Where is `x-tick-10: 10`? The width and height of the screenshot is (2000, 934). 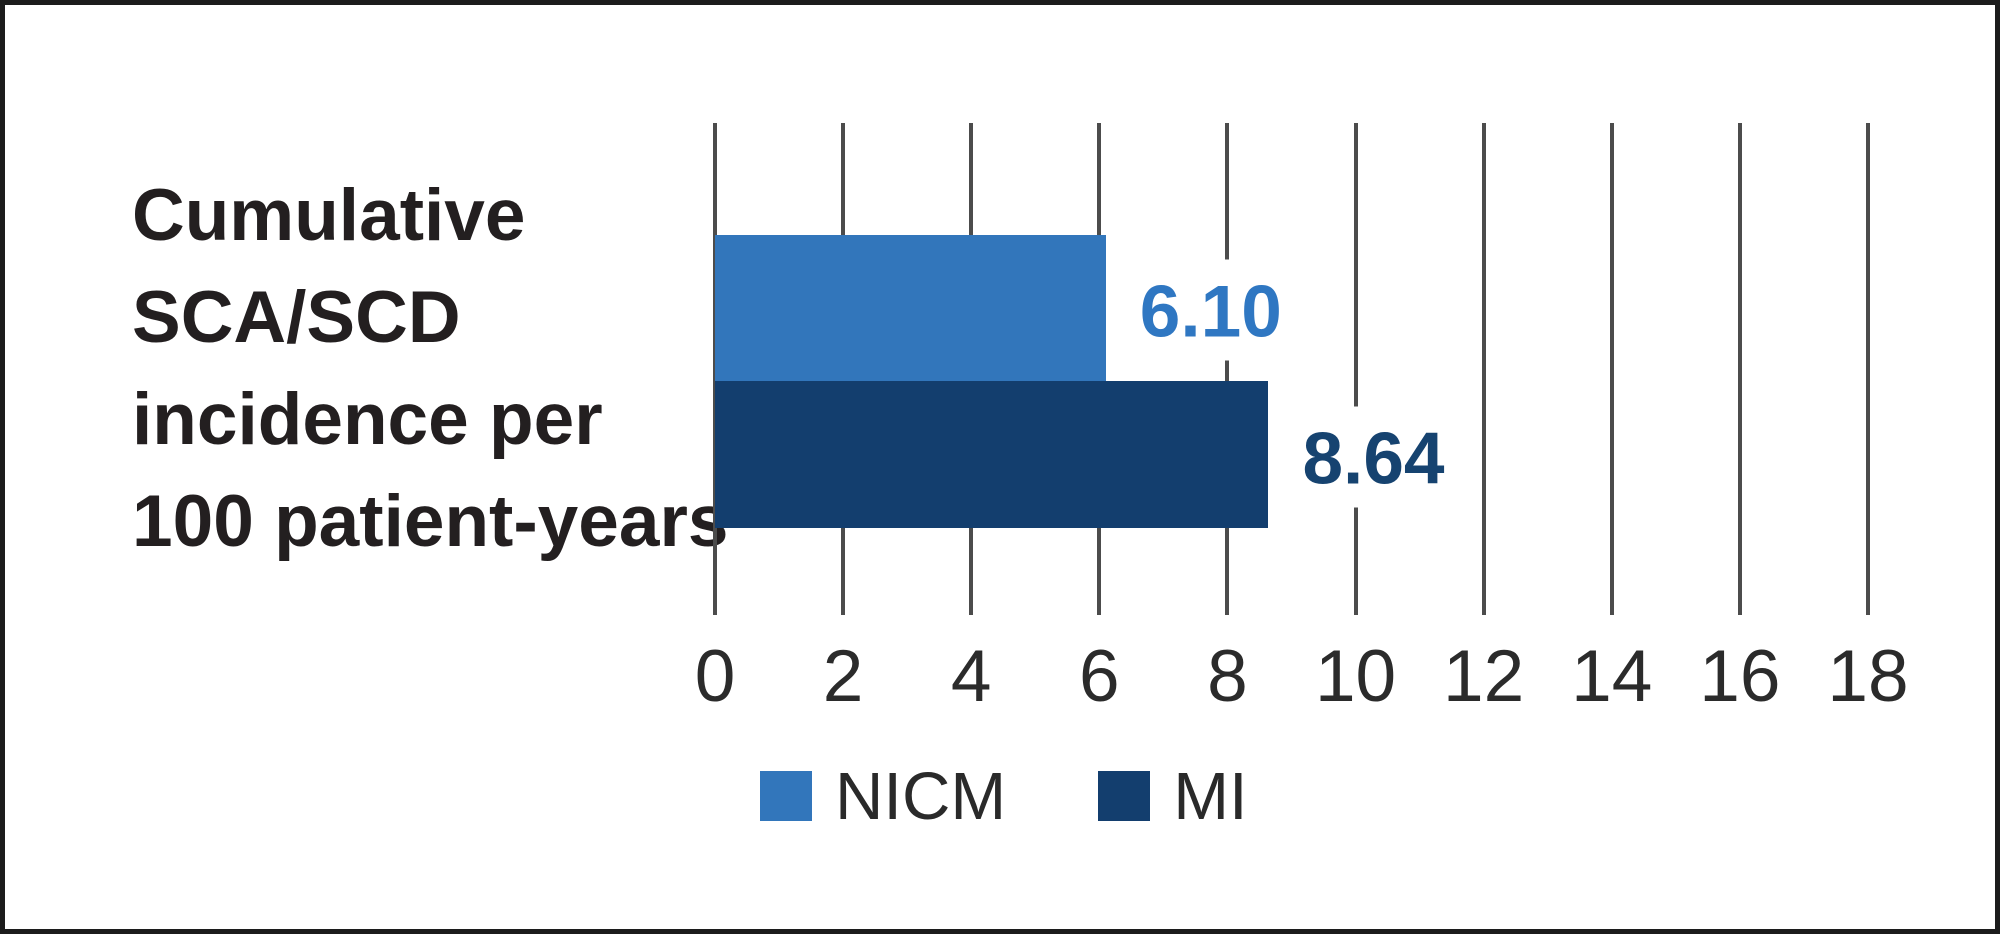
x-tick-10: 10 is located at coordinates (1355, 676).